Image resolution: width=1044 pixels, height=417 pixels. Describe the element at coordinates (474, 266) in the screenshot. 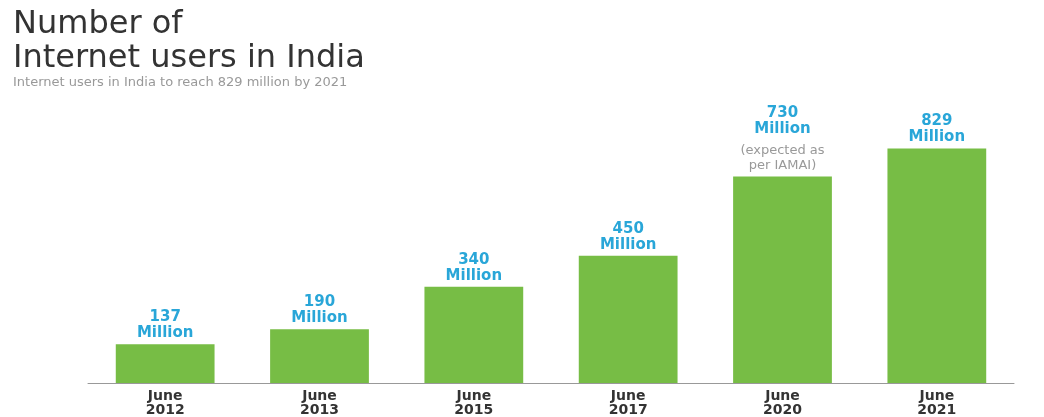

I see `data-label: 340 Million` at that location.